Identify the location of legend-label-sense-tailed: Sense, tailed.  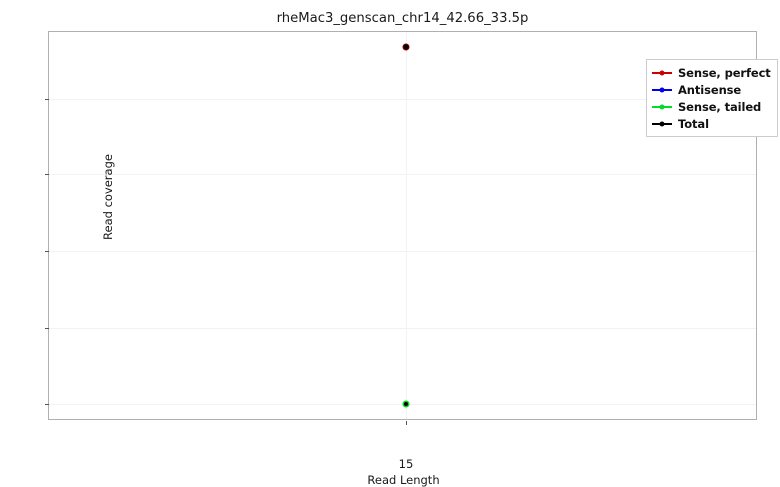
(720, 106).